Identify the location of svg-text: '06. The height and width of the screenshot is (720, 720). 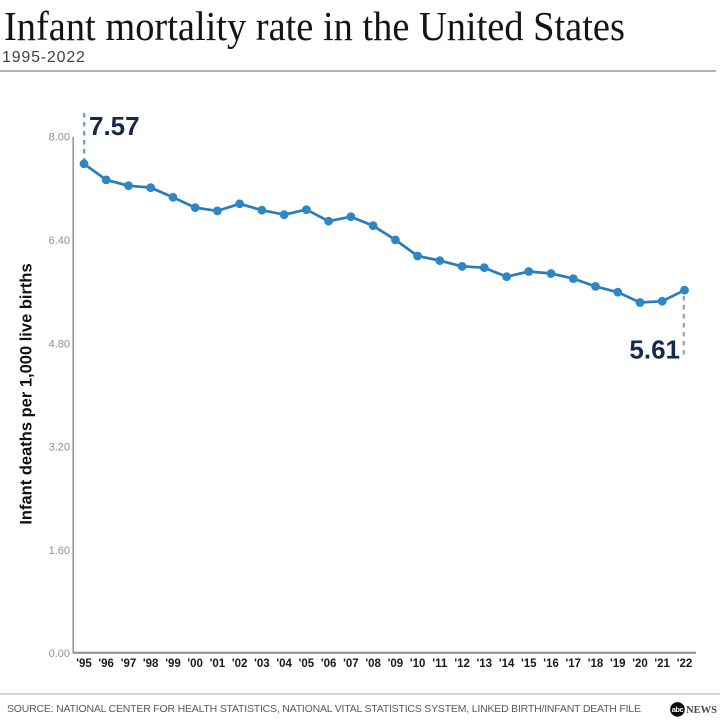
(329, 664).